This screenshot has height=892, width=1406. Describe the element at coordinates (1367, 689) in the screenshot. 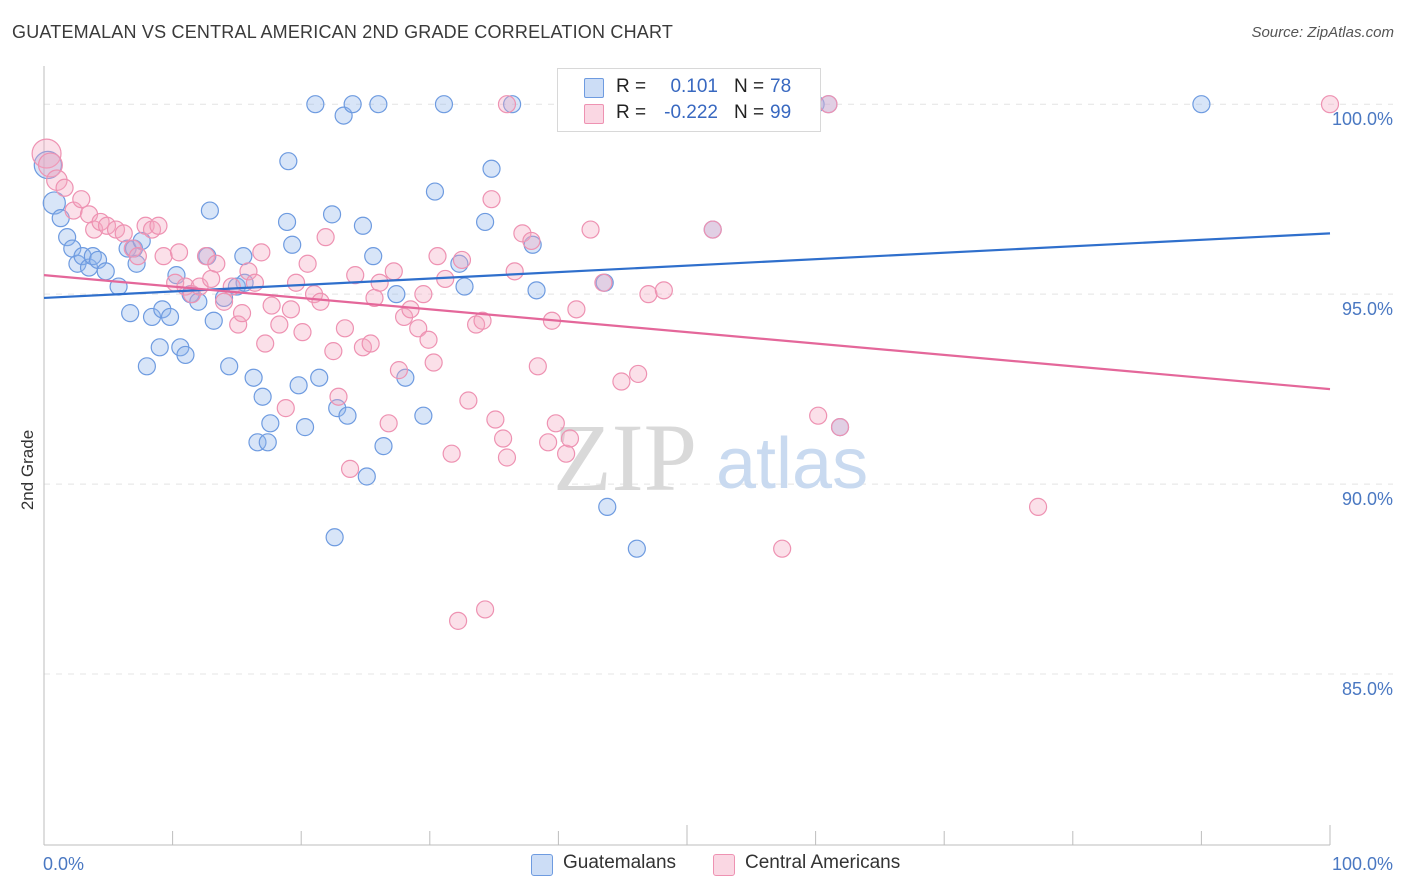

I see `y-tick-label: 85.0%` at that location.